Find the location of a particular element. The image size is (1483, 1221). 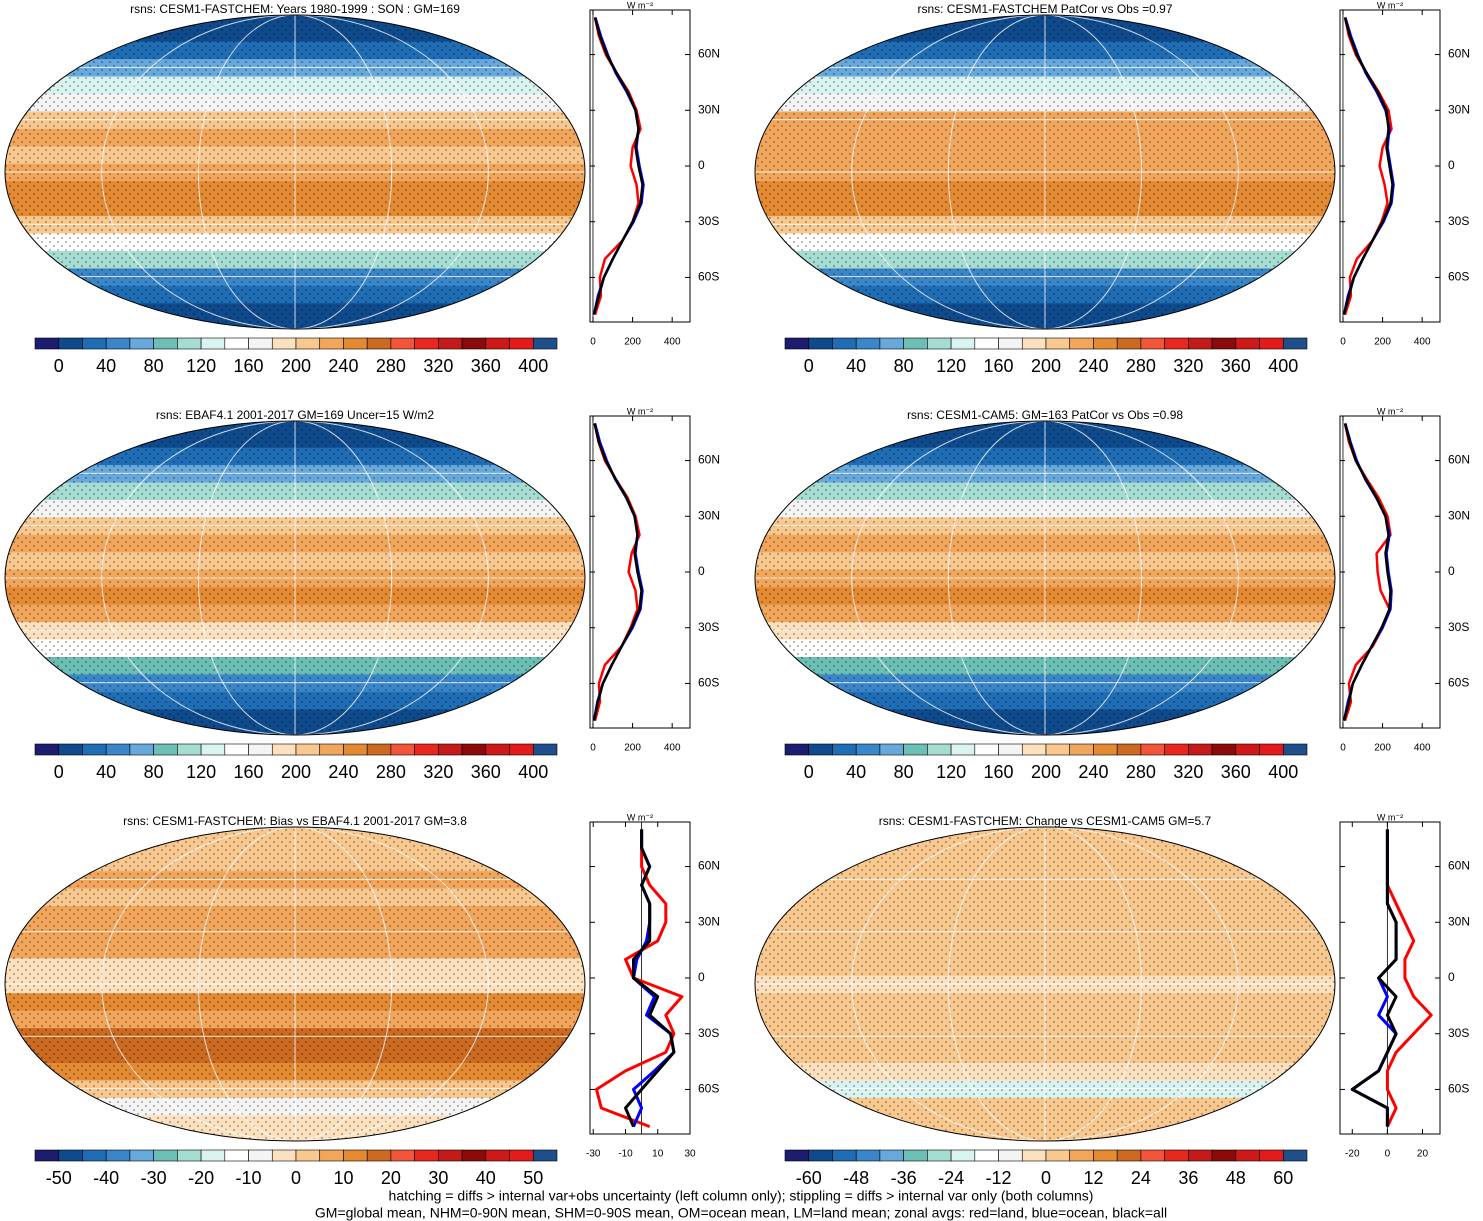

colorbar-tick-label: 36 is located at coordinates (1188, 1178).